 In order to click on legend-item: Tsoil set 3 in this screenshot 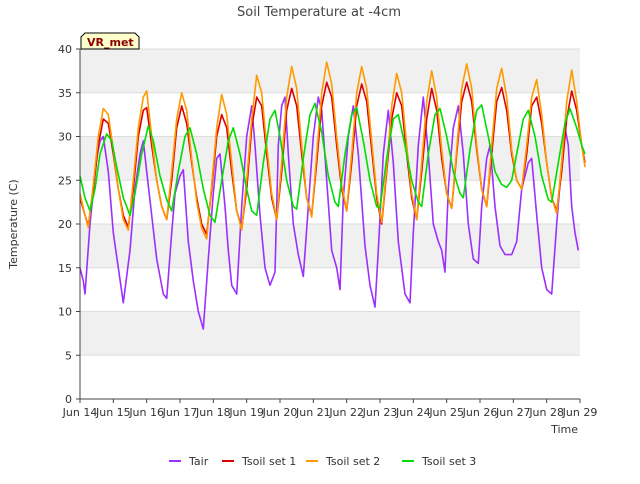, I will do `click(439, 461)`.